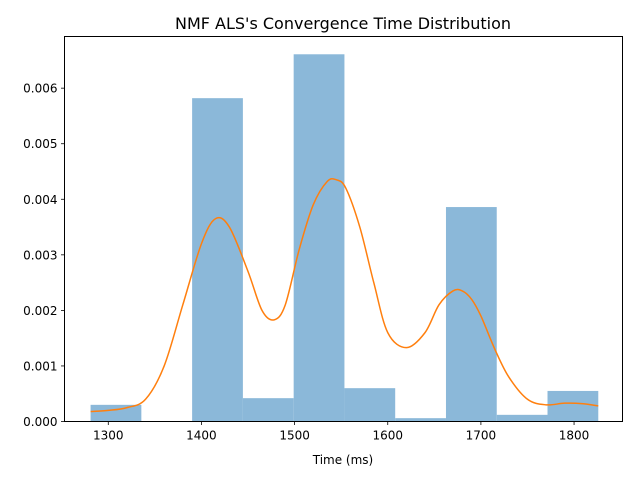 The image size is (640, 480). I want to click on x-tick-label: 1300, so click(108, 436).